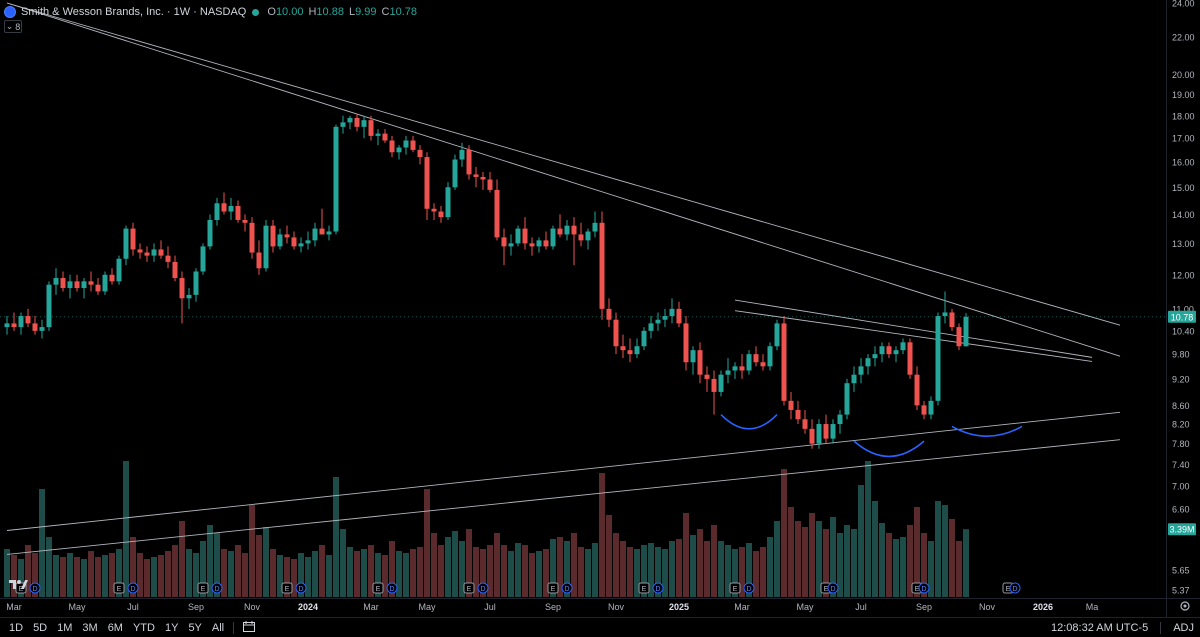  What do you see at coordinates (1181, 510) in the screenshot?
I see `price-tick-label: 6.60` at bounding box center [1181, 510].